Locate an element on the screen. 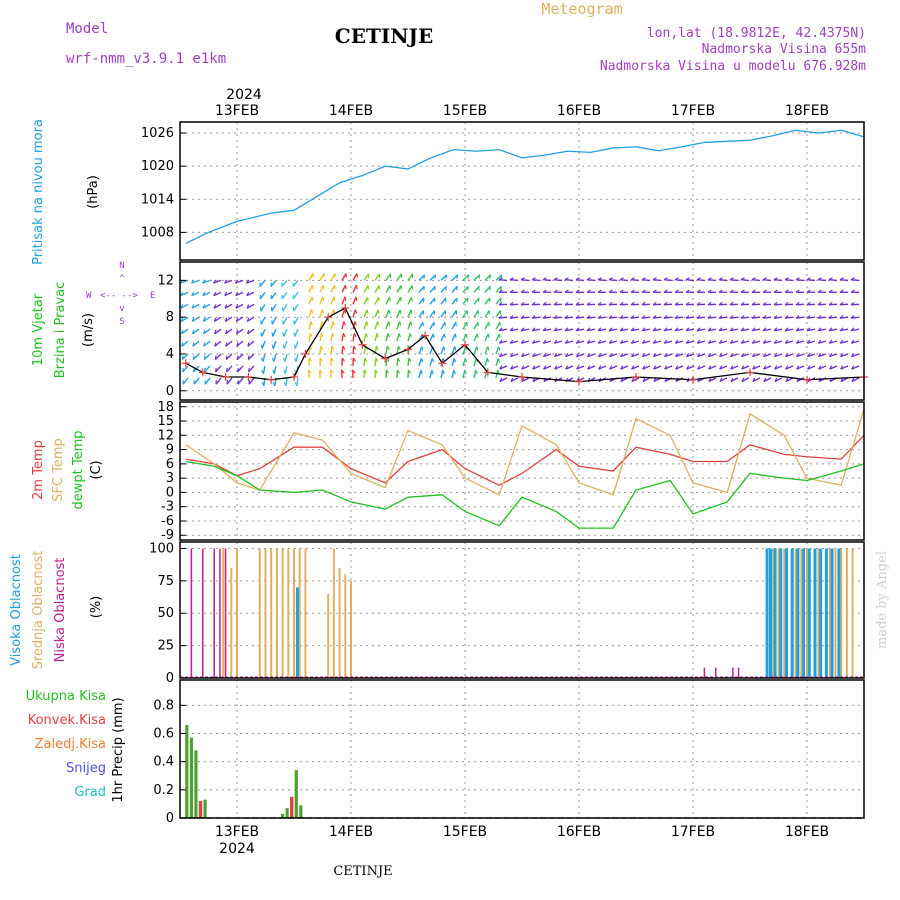  temp-dewpt-label: dewpt Temp is located at coordinates (78, 469).